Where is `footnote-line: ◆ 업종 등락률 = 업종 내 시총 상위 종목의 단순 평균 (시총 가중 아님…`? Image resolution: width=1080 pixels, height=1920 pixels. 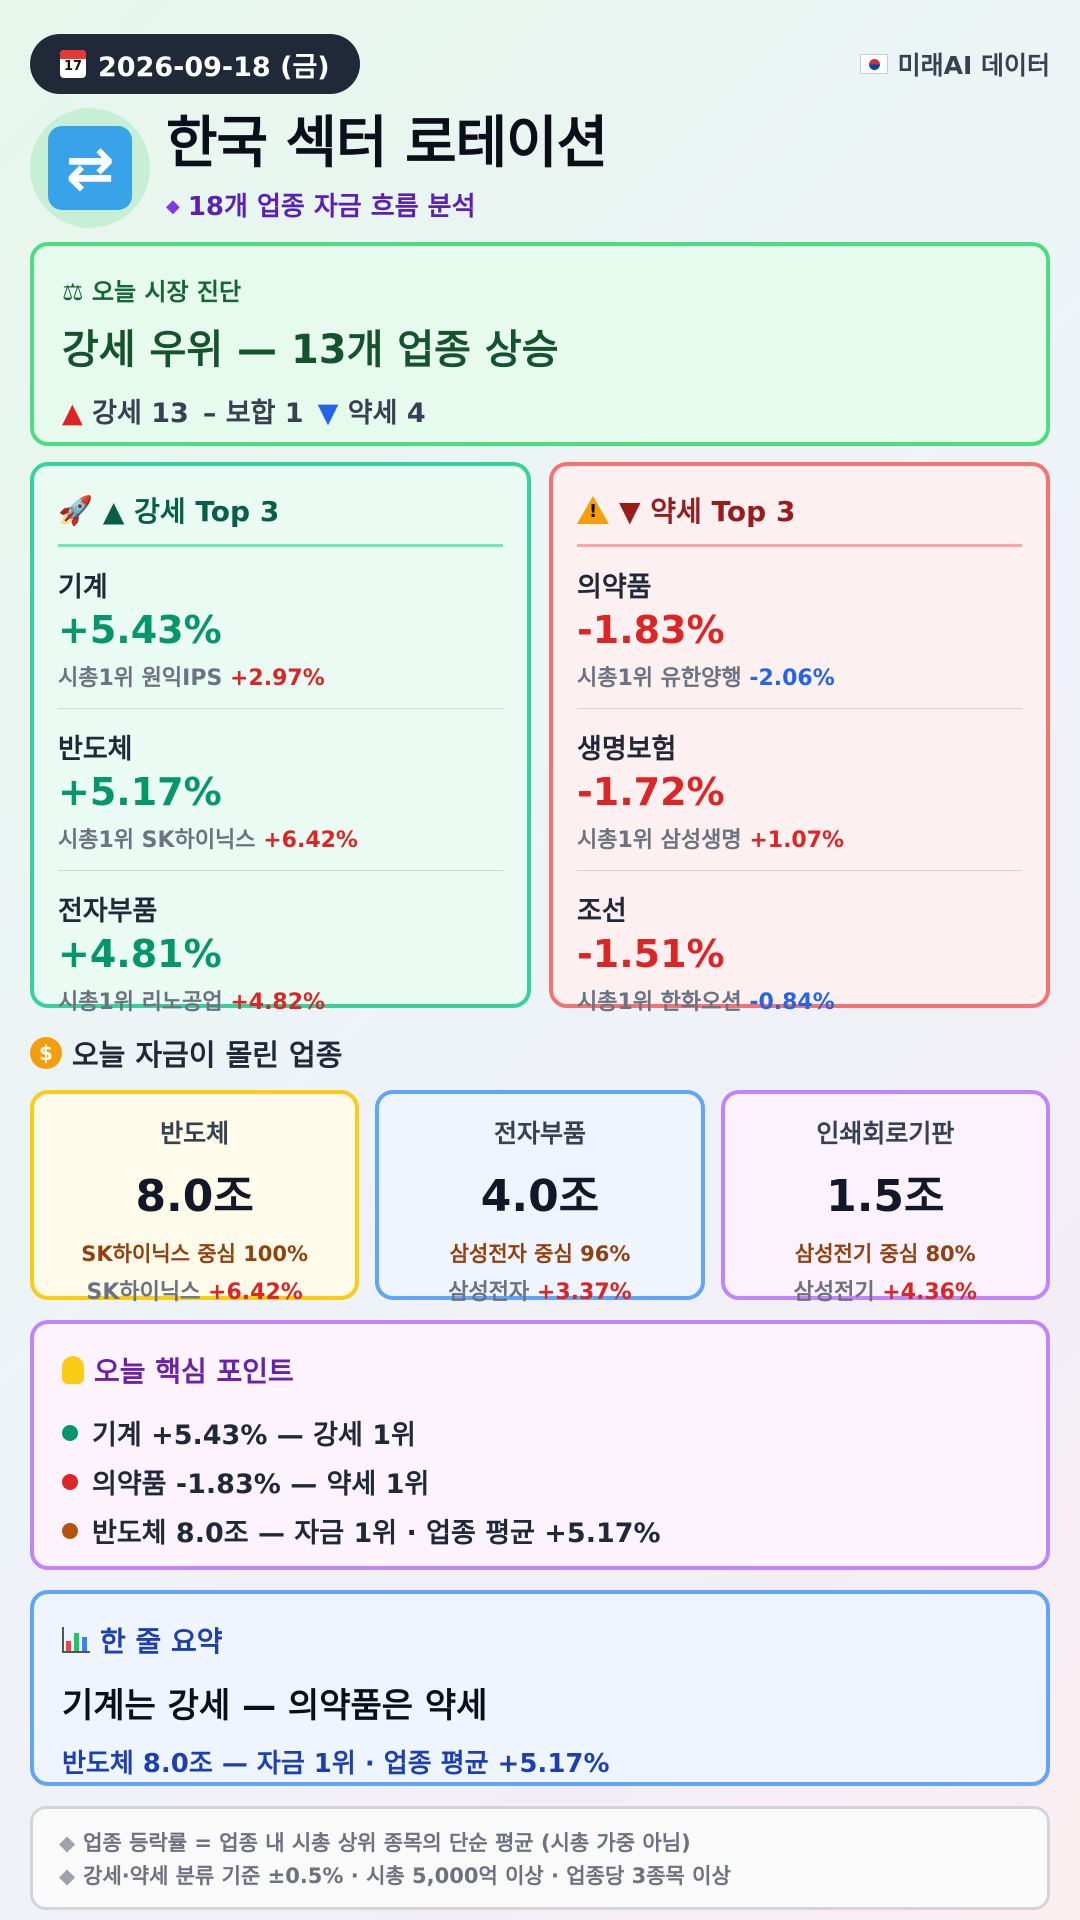
footnote-line: ◆ 업종 등락률 = 업종 내 시총 상위 종목의 단순 평균 (시총 가중 아님… is located at coordinates (375, 1843).